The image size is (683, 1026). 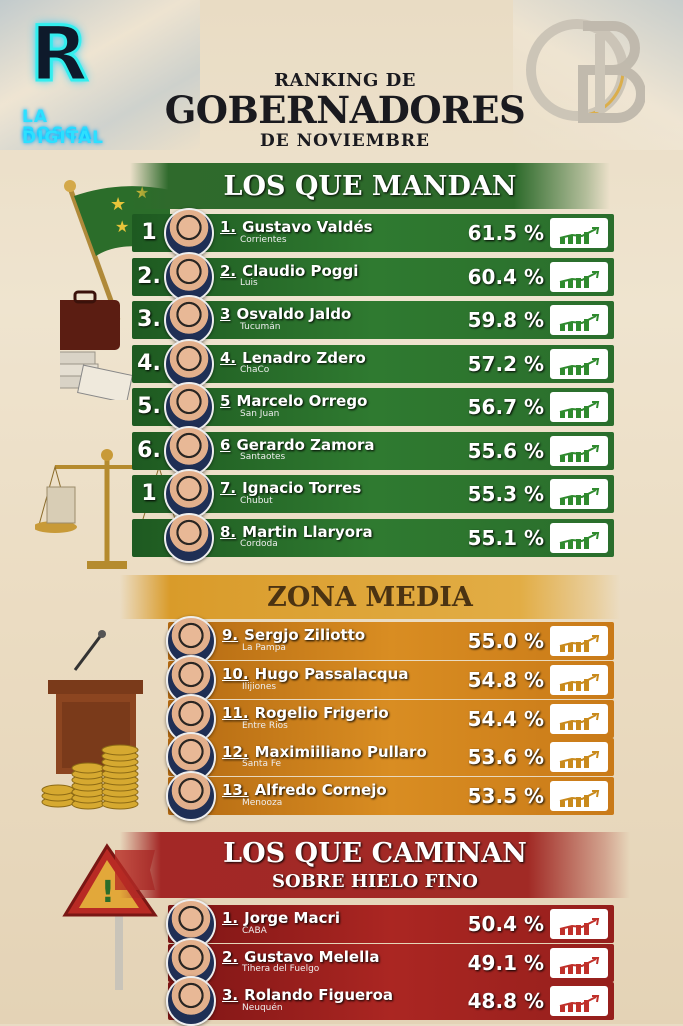 I want to click on section-banner-los-que-mandan: LOS QUE MANDAN, so click(x=370, y=186).